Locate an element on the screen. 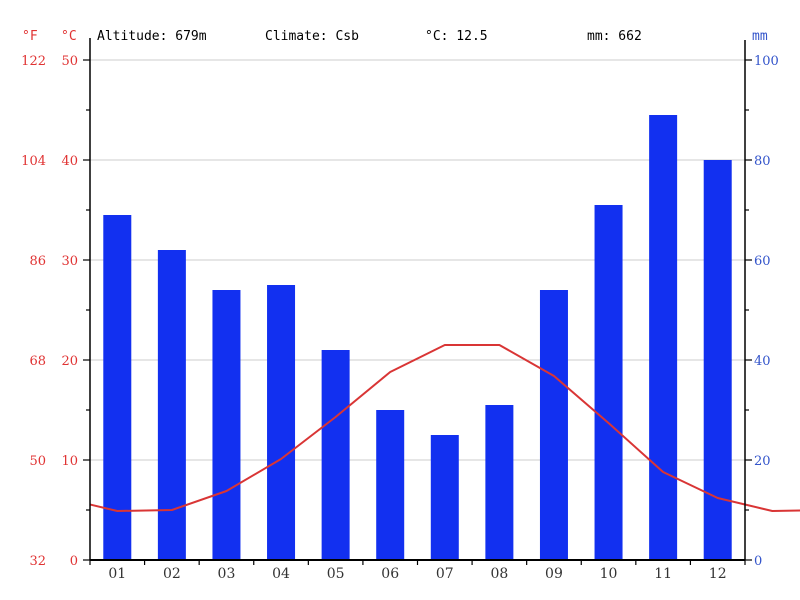 Image resolution: width=800 pixels, height=600 pixels. total-precipitation-label: mm: 662 is located at coordinates (614, 36).